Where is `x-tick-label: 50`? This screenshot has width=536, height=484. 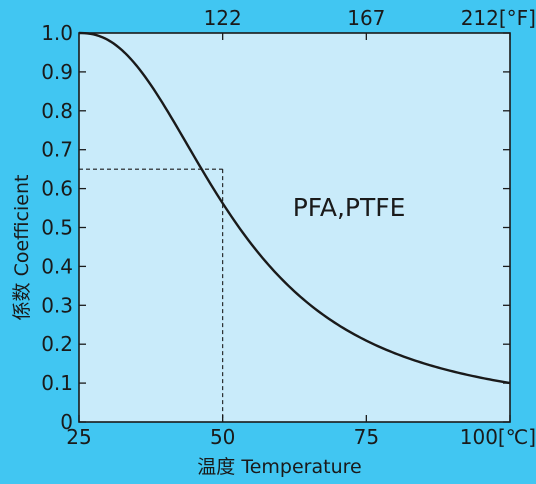
x-tick-label: 50 is located at coordinates (222, 437).